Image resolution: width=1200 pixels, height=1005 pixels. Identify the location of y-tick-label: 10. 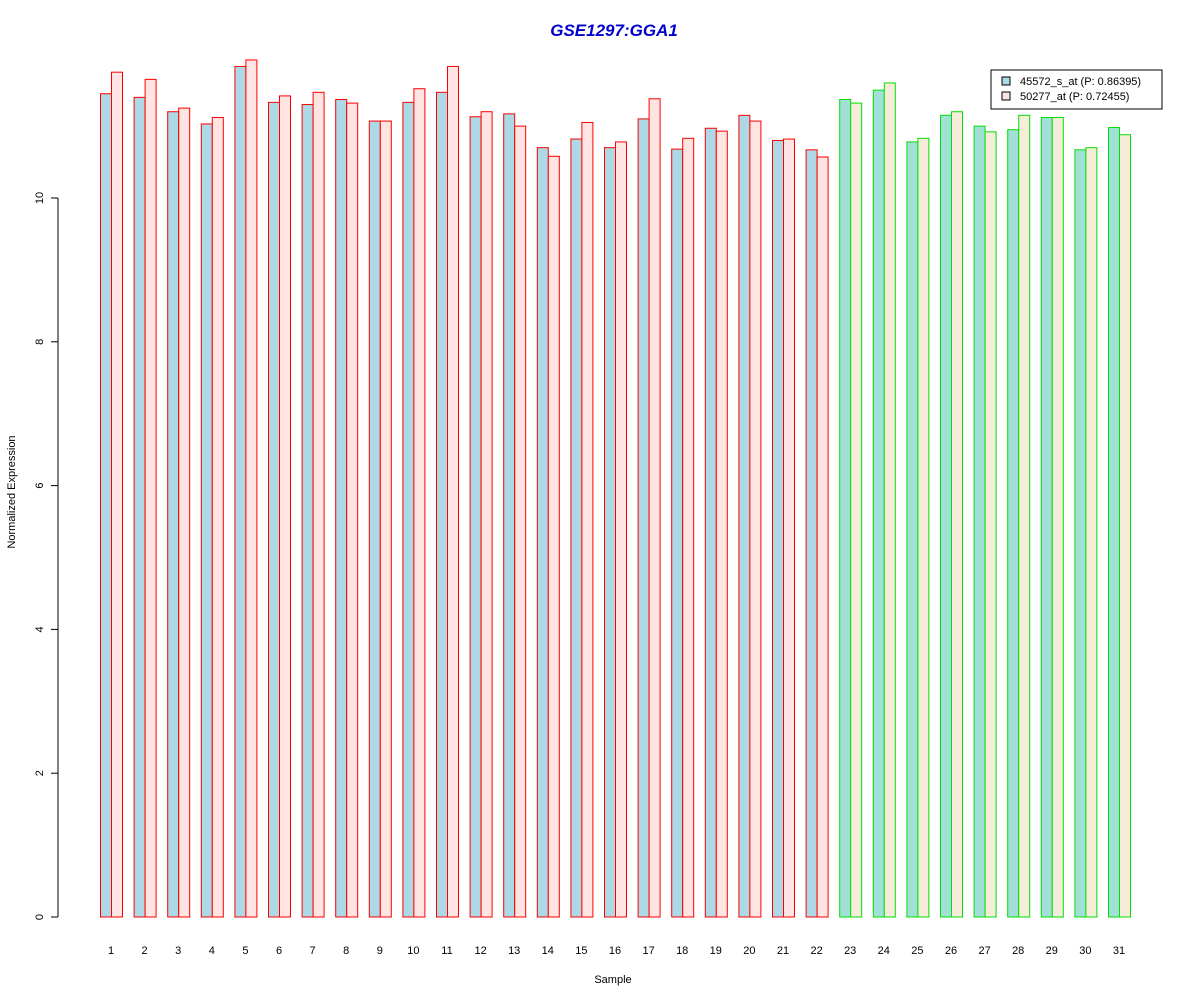
(40, 198).